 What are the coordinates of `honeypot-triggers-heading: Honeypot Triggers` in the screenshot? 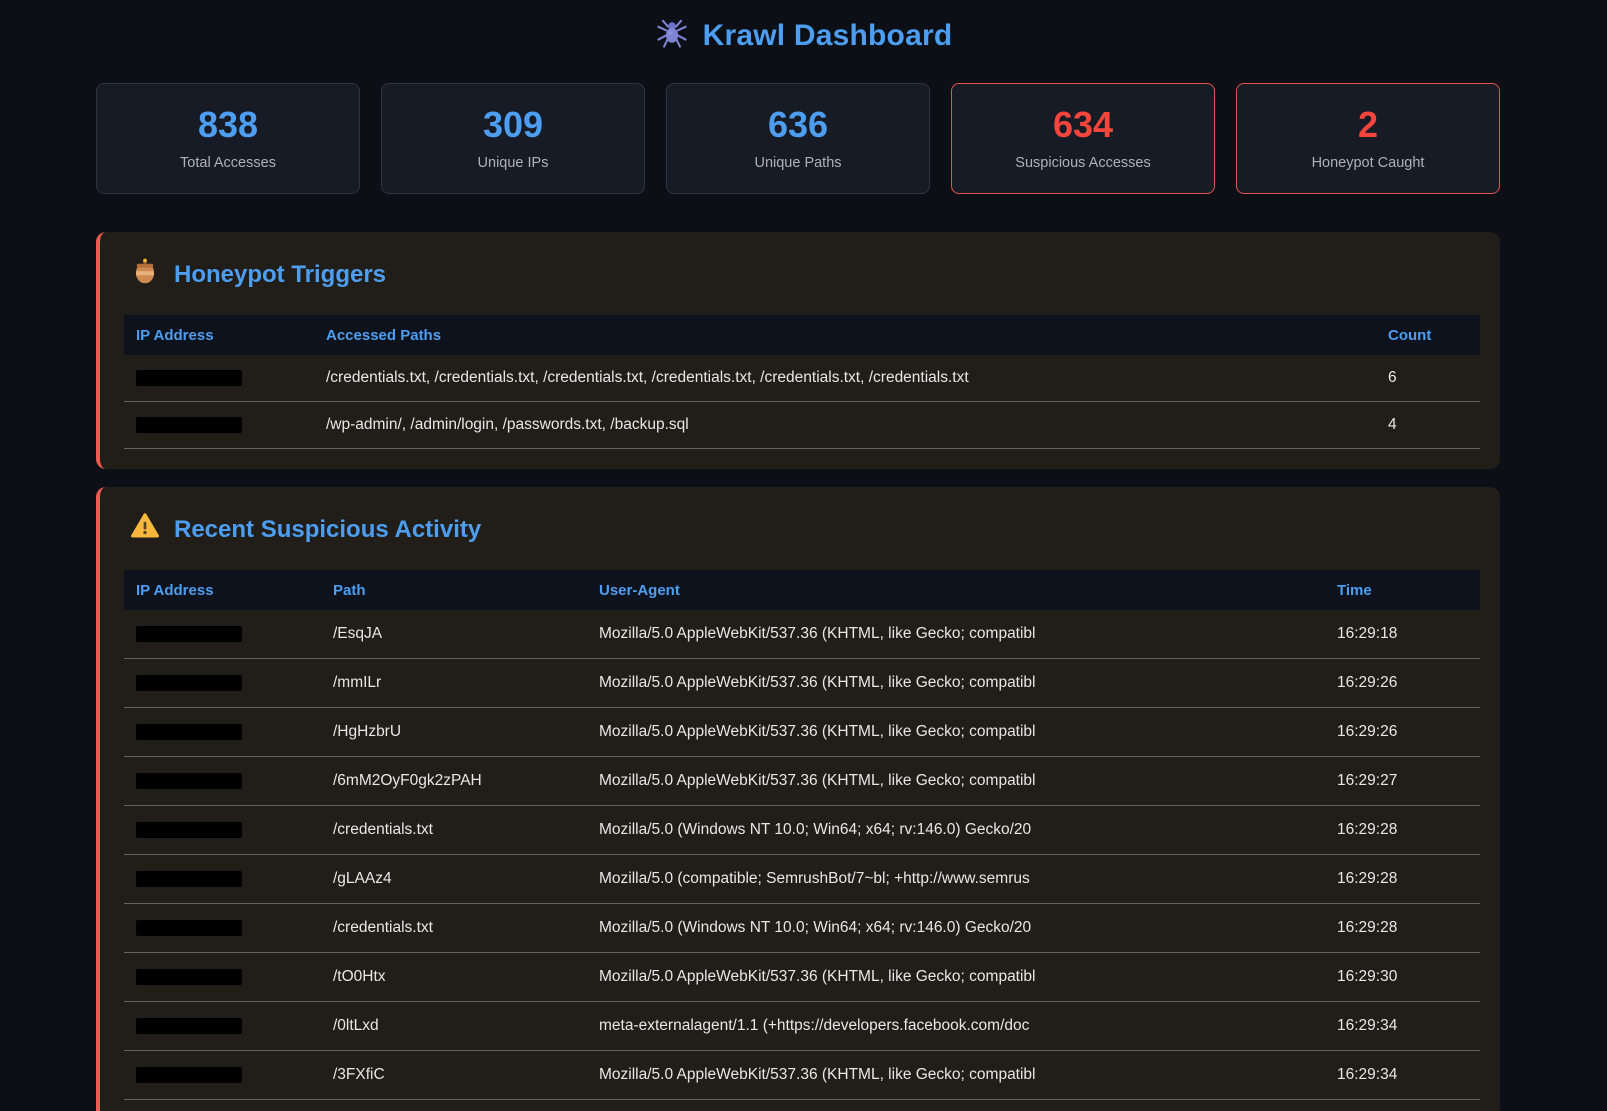 It's located at (805, 274).